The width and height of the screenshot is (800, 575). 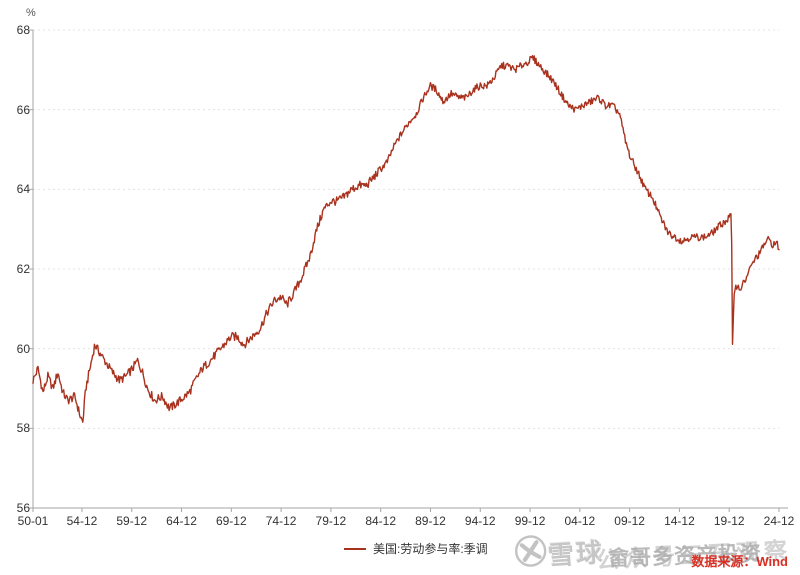 I want to click on x-axis-label-84-12: 84-12, so click(x=381, y=521).